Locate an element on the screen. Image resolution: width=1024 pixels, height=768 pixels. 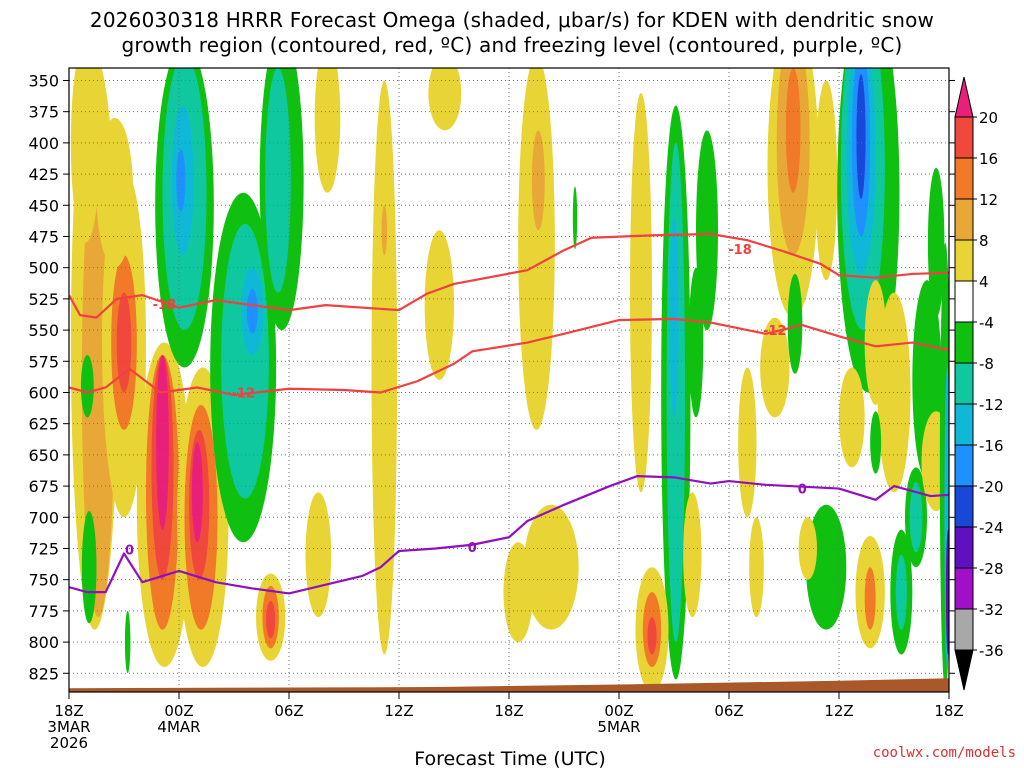
y-tick-label: 775 is located at coordinates (43, 611).